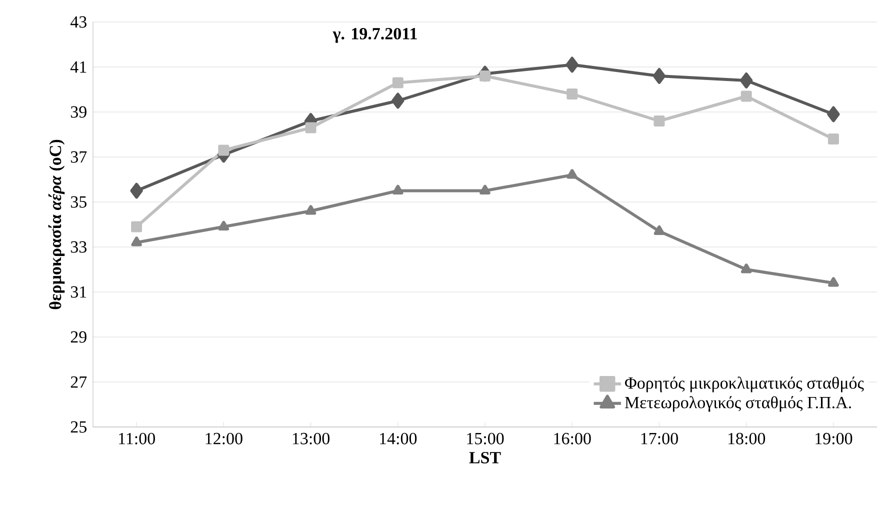  Describe the element at coordinates (572, 438) in the screenshot. I see `x-tick-label: 16:00` at that location.